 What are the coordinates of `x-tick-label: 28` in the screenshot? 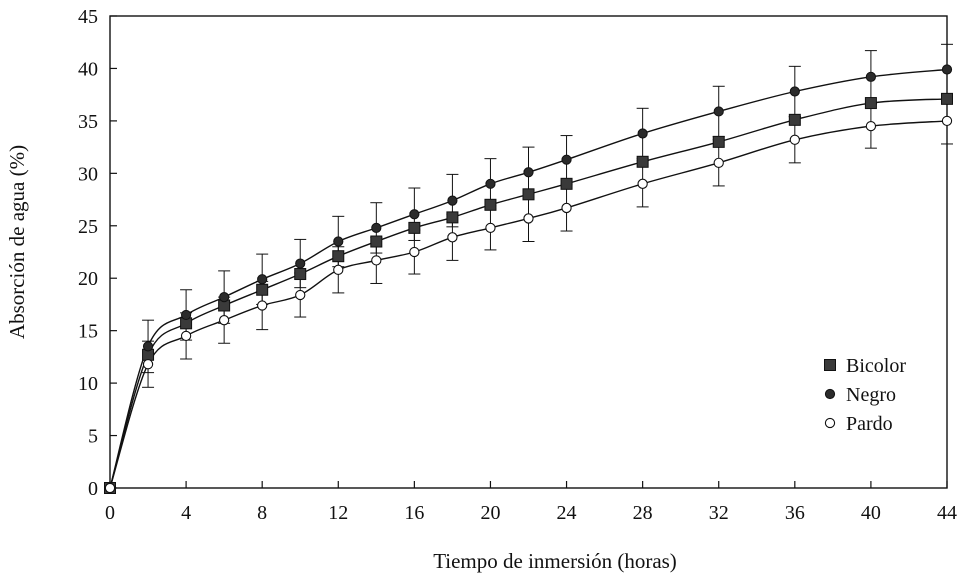 It's located at (643, 513).